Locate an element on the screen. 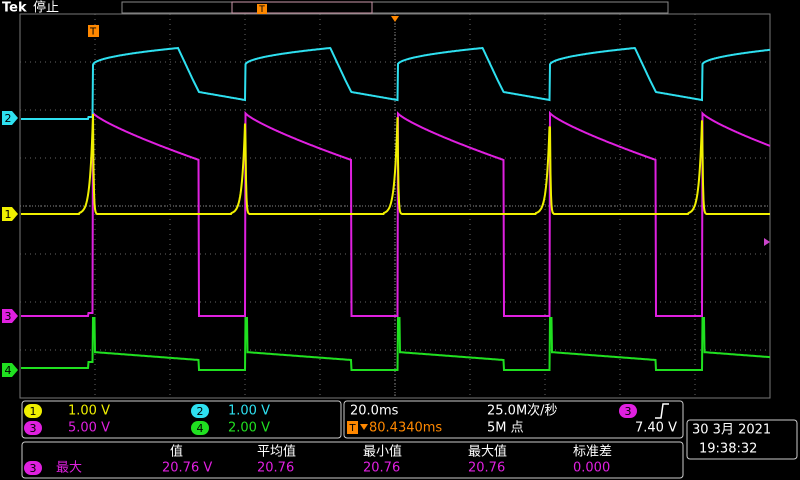 Image resolution: width=800 pixels, height=480 pixels. measurement-panel is located at coordinates (352, 460).